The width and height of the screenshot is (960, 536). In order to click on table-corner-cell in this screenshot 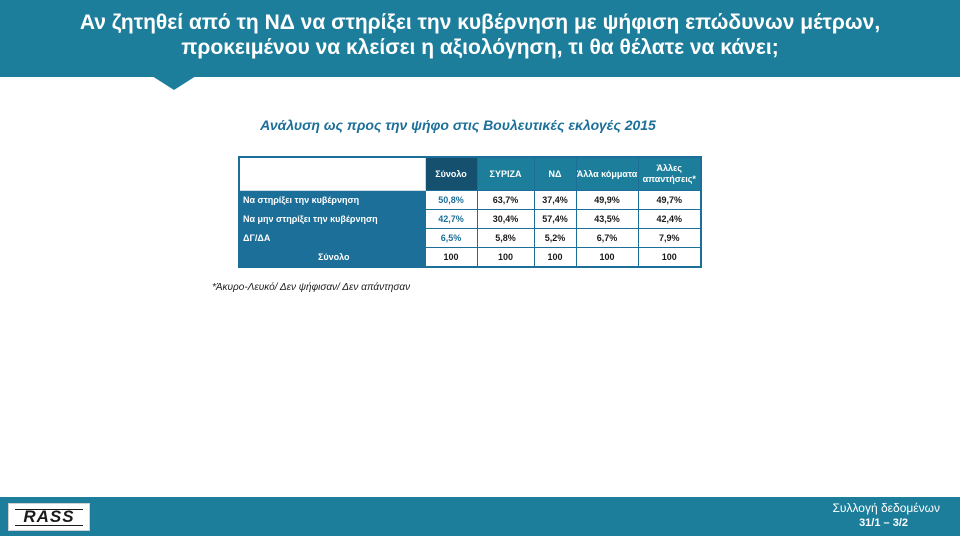, I will do `click(332, 173)`.